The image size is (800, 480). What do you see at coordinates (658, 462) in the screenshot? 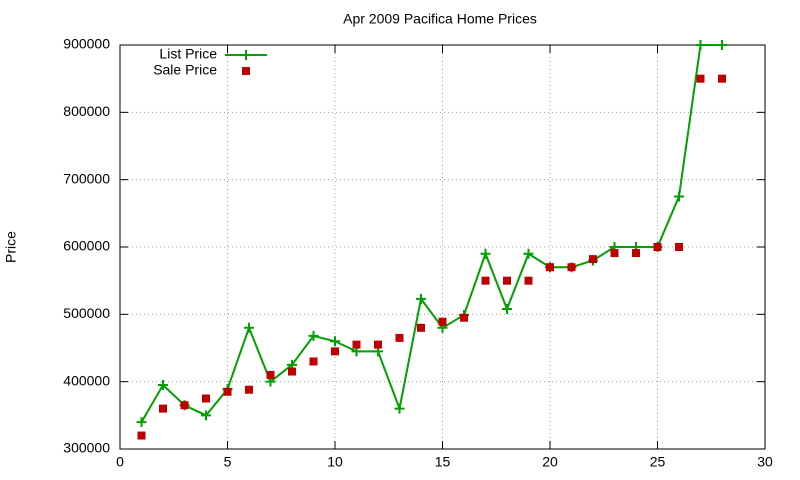
I see `x-tick-label: 25` at bounding box center [658, 462].